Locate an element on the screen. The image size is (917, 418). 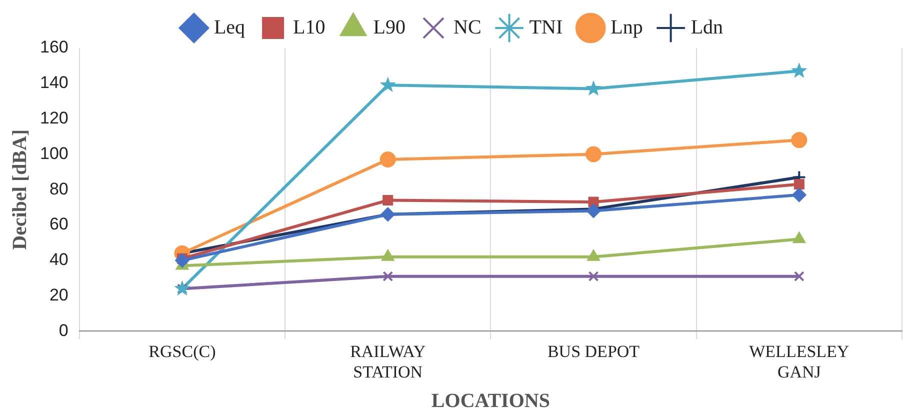
legend-label: L10 is located at coordinates (309, 27).